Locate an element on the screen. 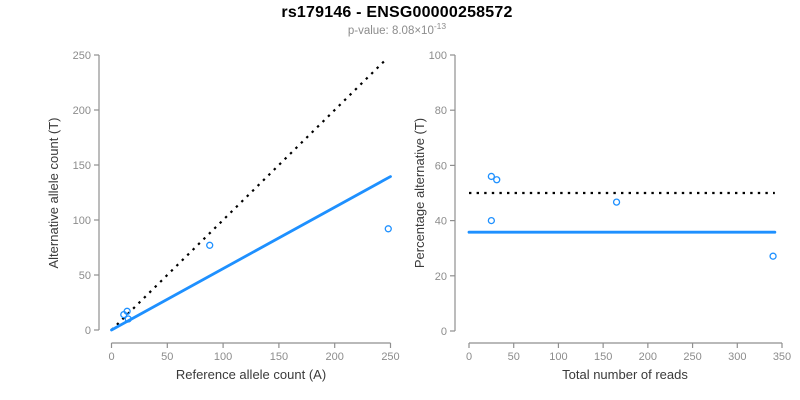  y-tick-label: 80 is located at coordinates (441, 111).